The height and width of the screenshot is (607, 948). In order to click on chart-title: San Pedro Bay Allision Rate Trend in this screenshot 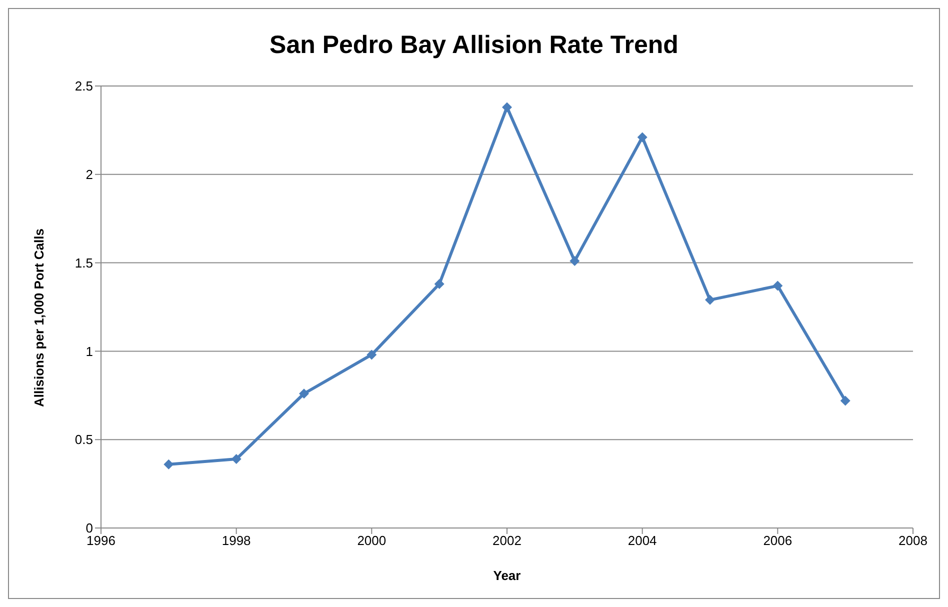, I will do `click(474, 45)`.